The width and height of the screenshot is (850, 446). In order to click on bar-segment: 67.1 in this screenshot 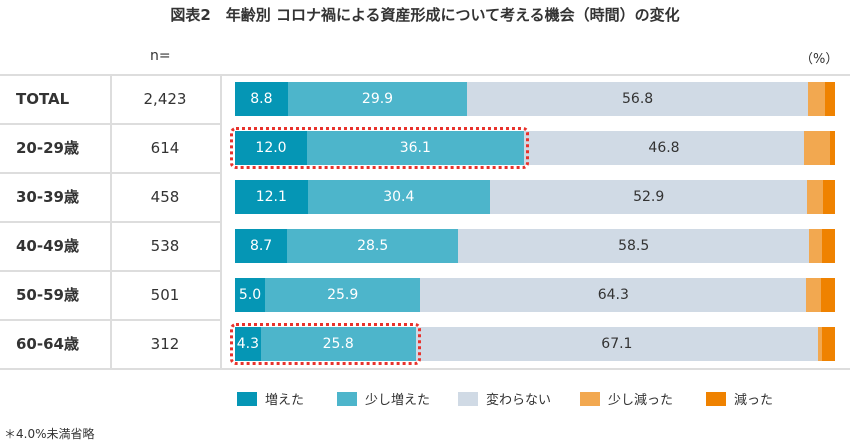, I will do `click(617, 344)`.